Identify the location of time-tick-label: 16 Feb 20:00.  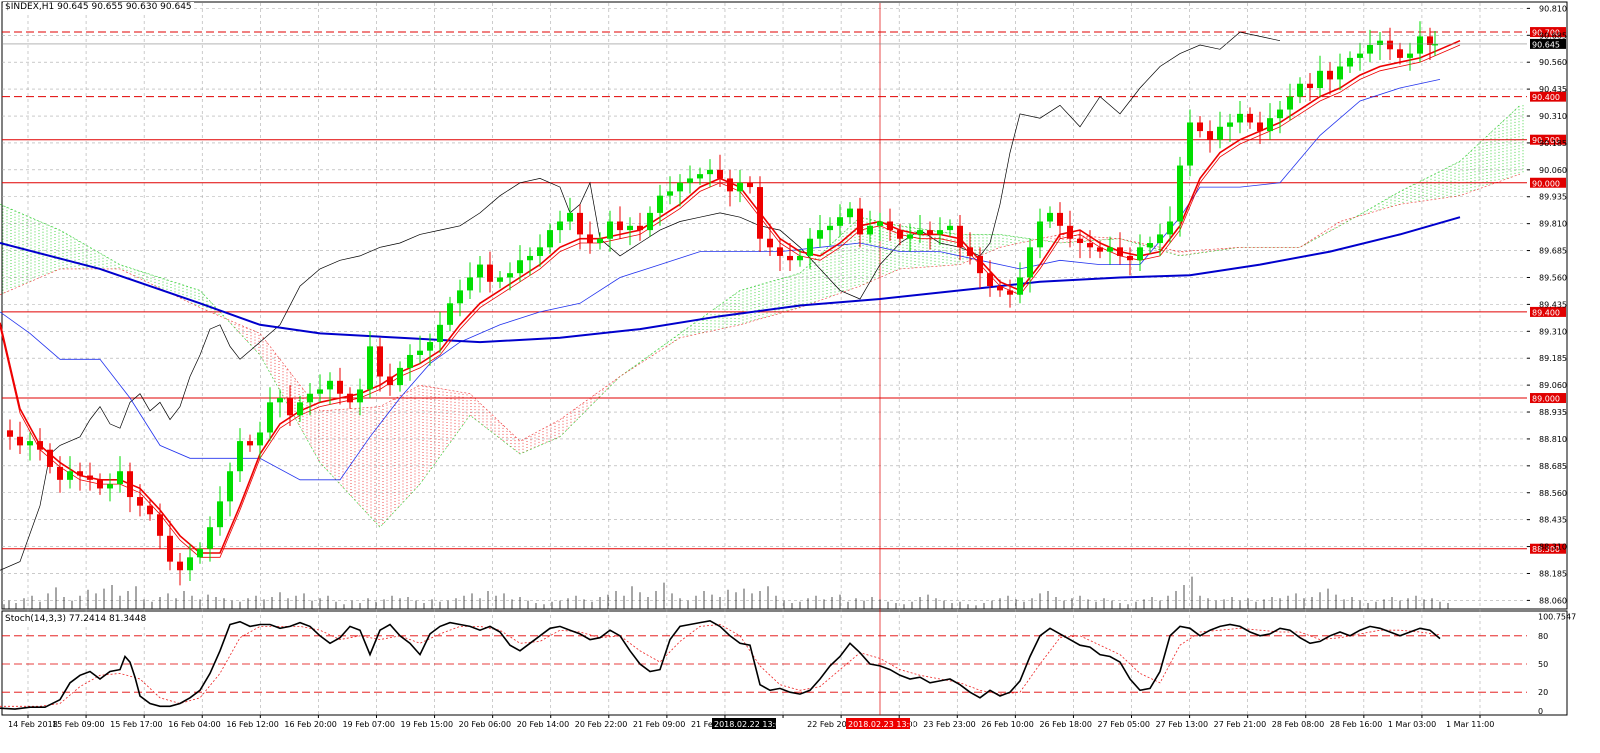
(310, 724).